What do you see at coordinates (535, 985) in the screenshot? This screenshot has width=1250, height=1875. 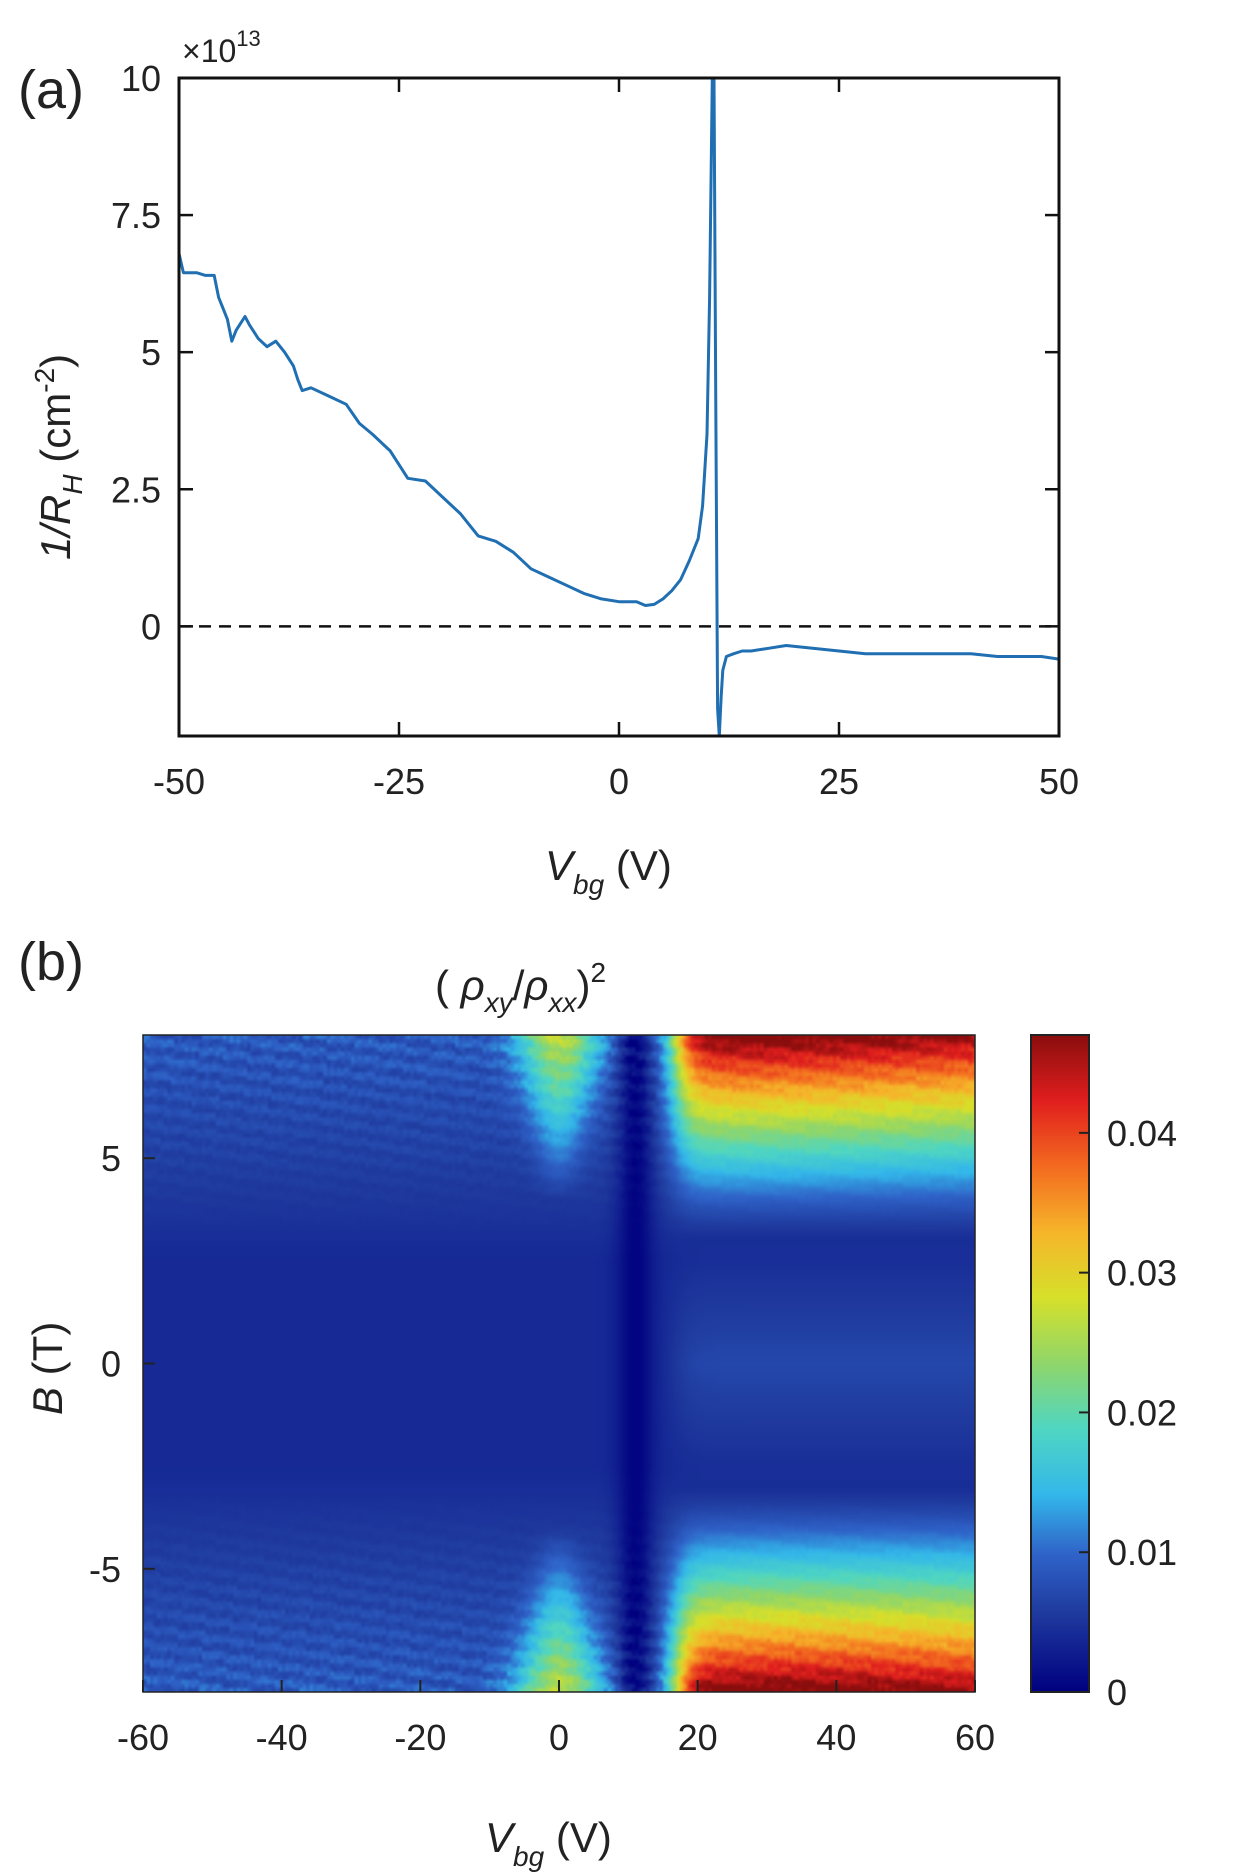 I see `title-den: ρ` at bounding box center [535, 985].